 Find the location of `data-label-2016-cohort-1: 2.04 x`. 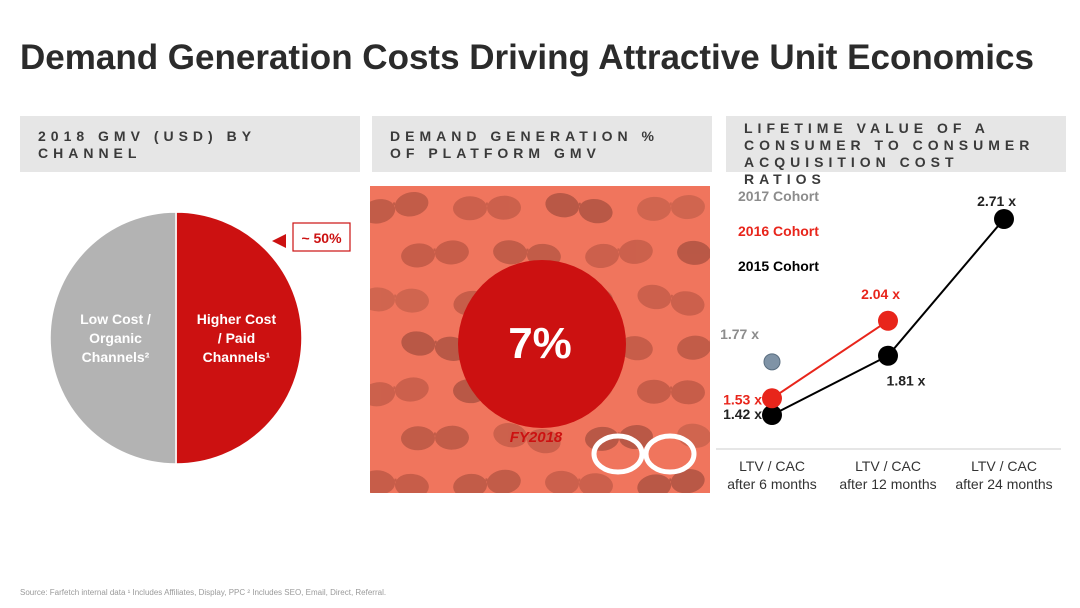

data-label-2016-cohort-1: 2.04 x is located at coordinates (880, 294).